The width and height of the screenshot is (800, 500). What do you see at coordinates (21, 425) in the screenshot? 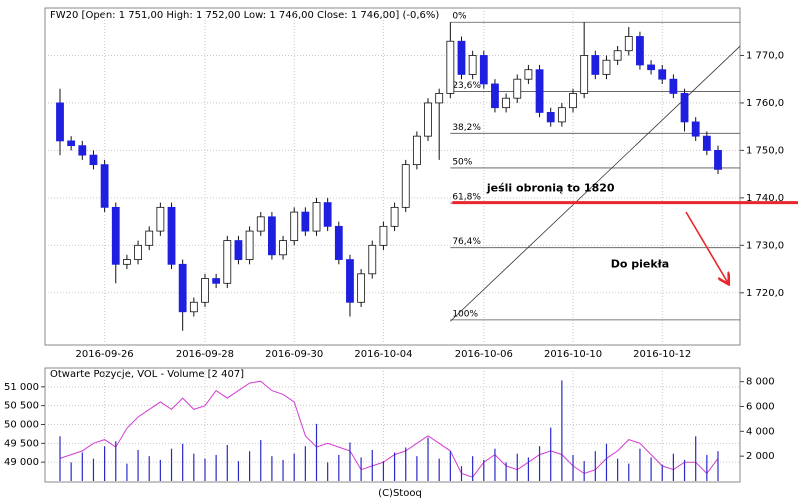
I see `y-tick-label: 50 000` at bounding box center [21, 425].